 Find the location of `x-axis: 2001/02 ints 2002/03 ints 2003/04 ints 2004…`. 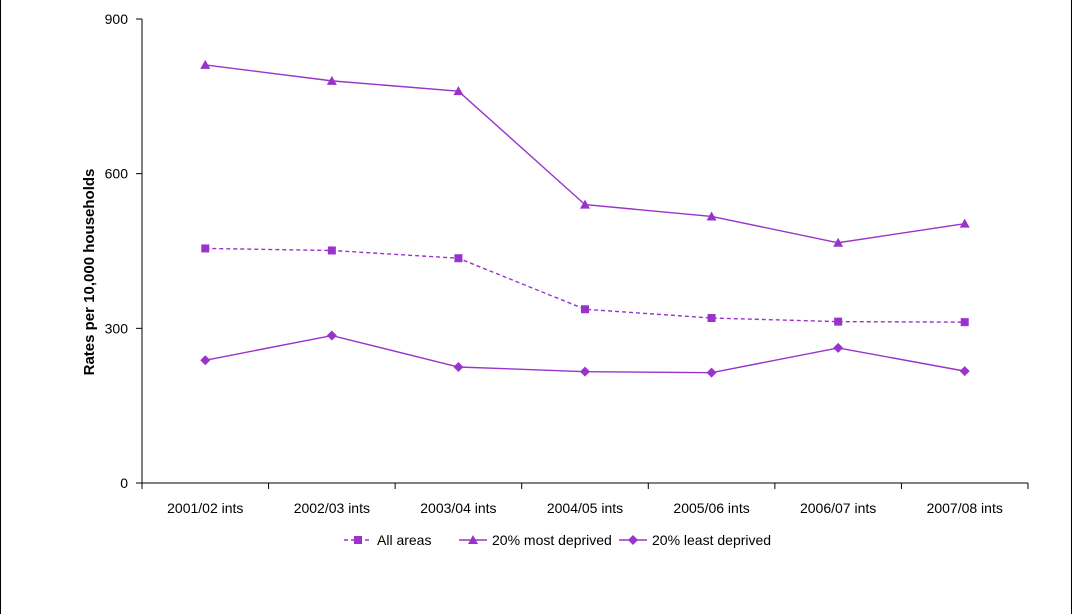

x-axis: 2001/02 ints 2002/03 ints 2003/04 ints 2004… is located at coordinates (585, 499).